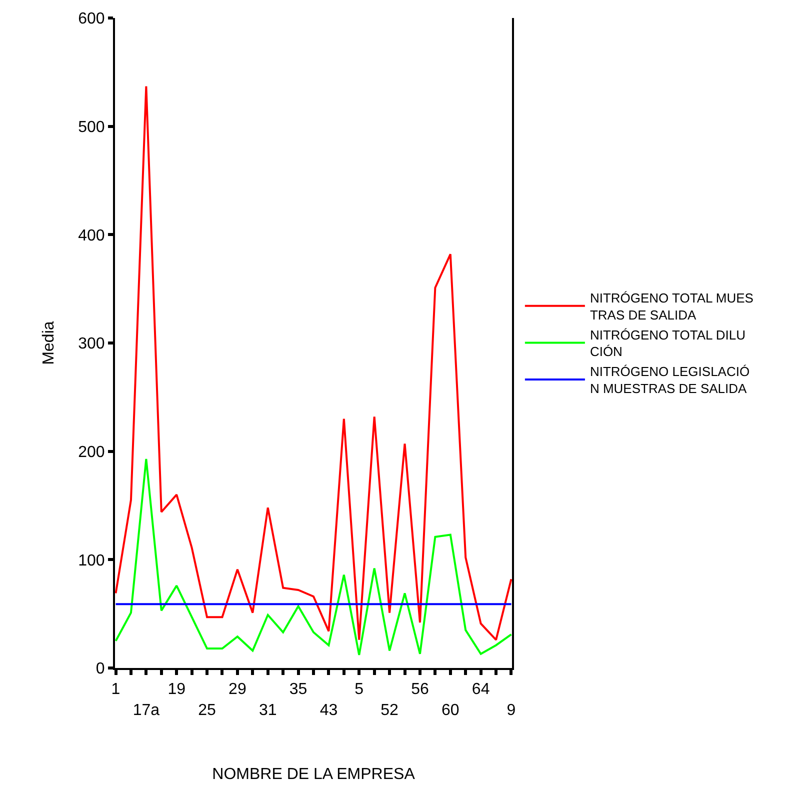 This screenshot has width=800, height=809. Describe the element at coordinates (267, 710) in the screenshot. I see `x-tick-label: 31` at that location.